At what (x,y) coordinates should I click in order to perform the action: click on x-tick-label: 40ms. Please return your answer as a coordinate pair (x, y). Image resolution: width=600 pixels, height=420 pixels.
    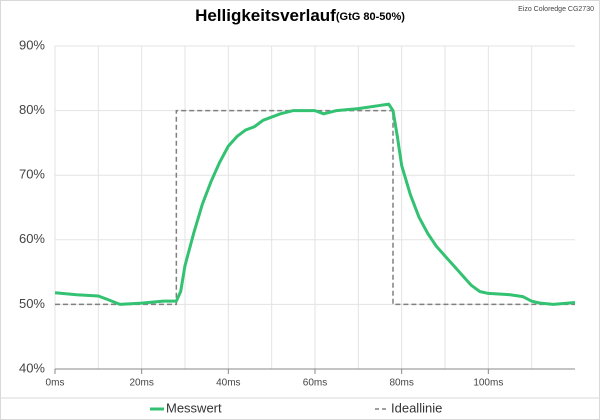
    Looking at the image, I should click on (228, 383).